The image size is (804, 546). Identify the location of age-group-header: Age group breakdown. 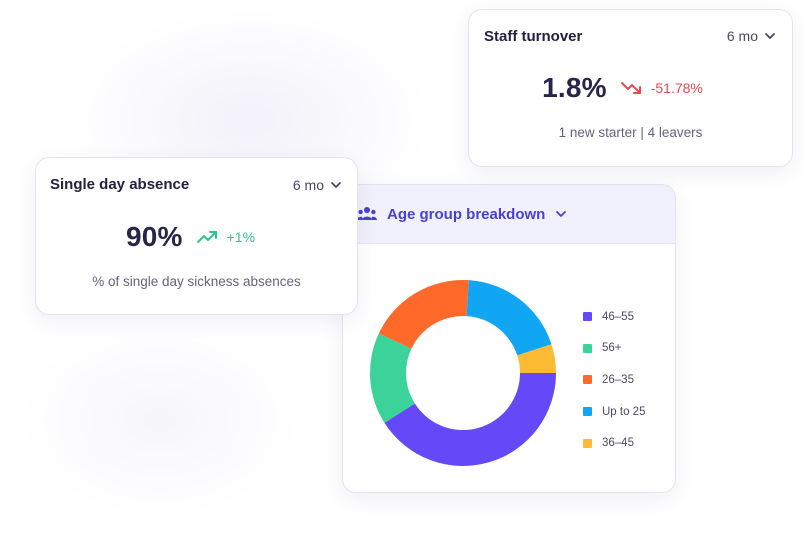
(509, 214).